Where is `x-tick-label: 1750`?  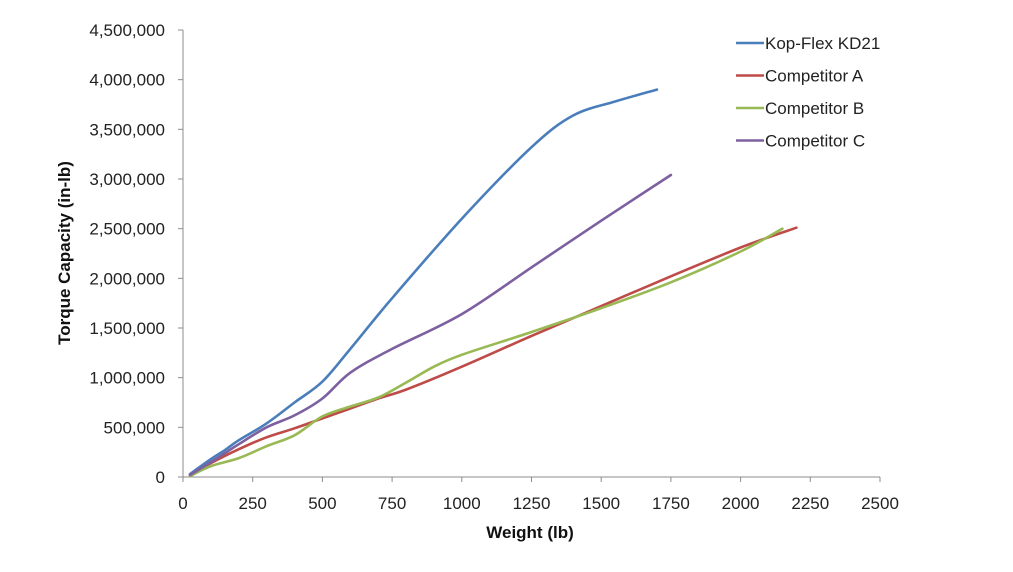 x-tick-label: 1750 is located at coordinates (671, 503).